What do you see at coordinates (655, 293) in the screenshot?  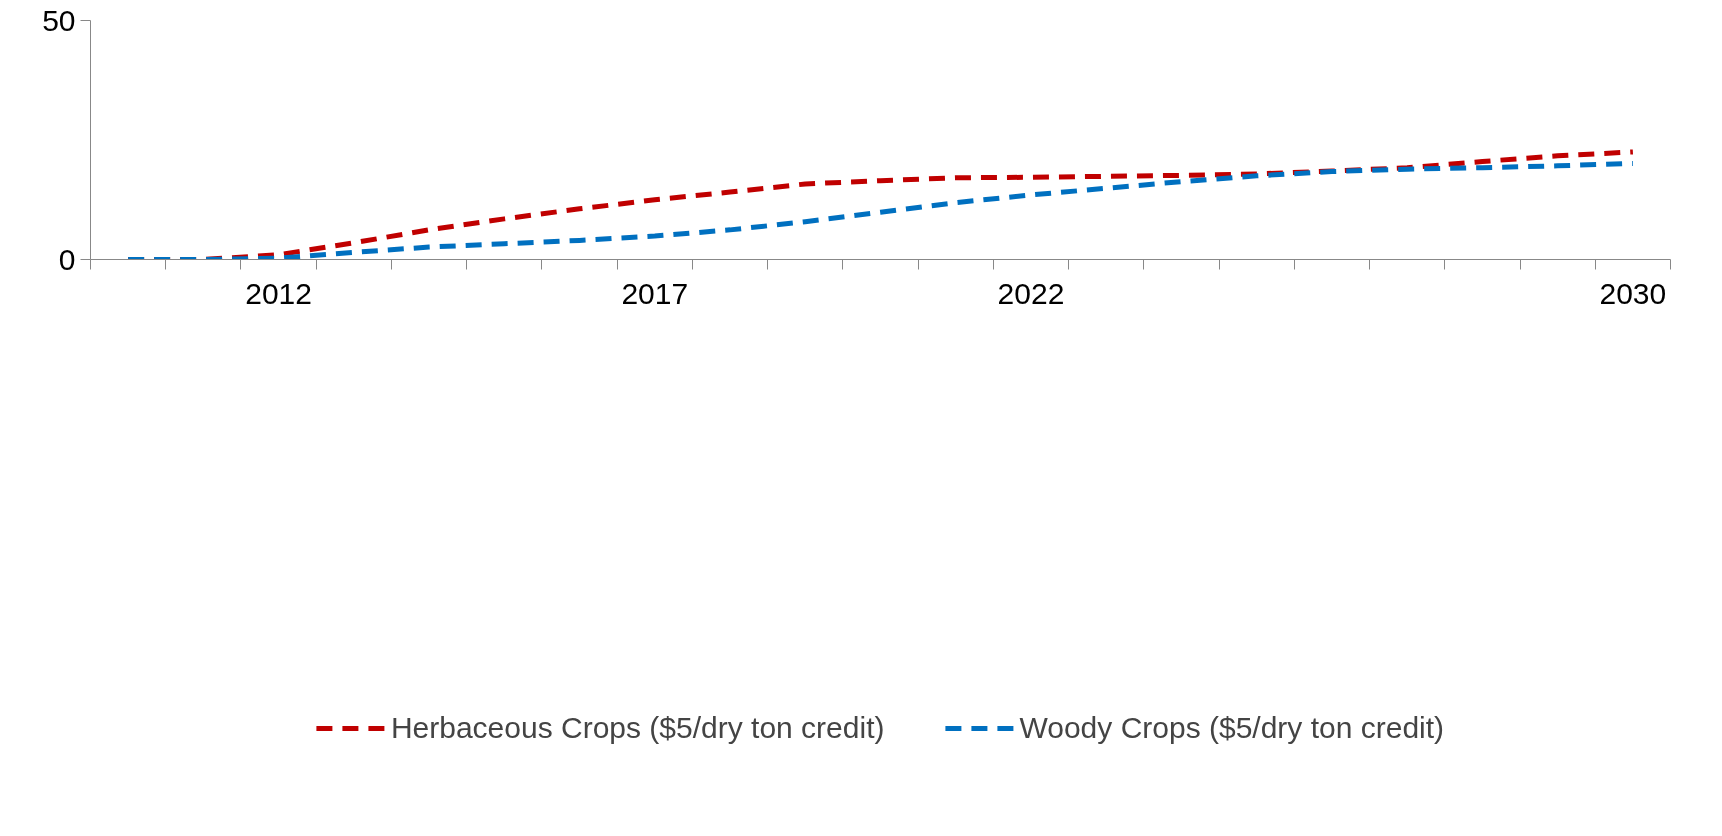 I see `x-tick-label: 2017` at bounding box center [655, 293].